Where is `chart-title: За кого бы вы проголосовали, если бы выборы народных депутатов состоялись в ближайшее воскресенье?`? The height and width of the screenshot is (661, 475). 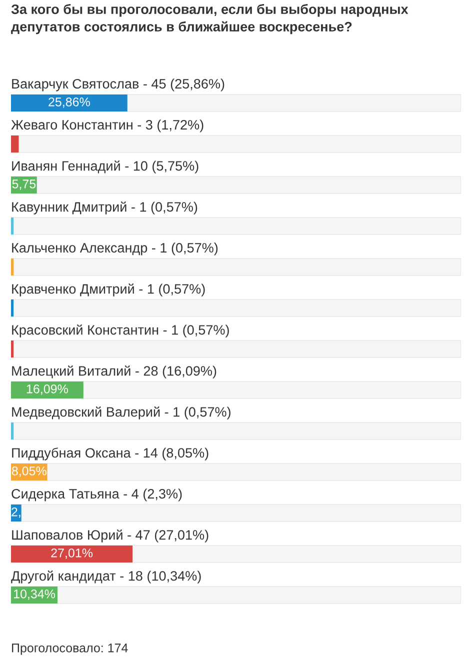 chart-title: За кого бы вы проголосовали, если бы выборы народных депутатов состоялись в ближайшее воскресенье? is located at coordinates (209, 19).